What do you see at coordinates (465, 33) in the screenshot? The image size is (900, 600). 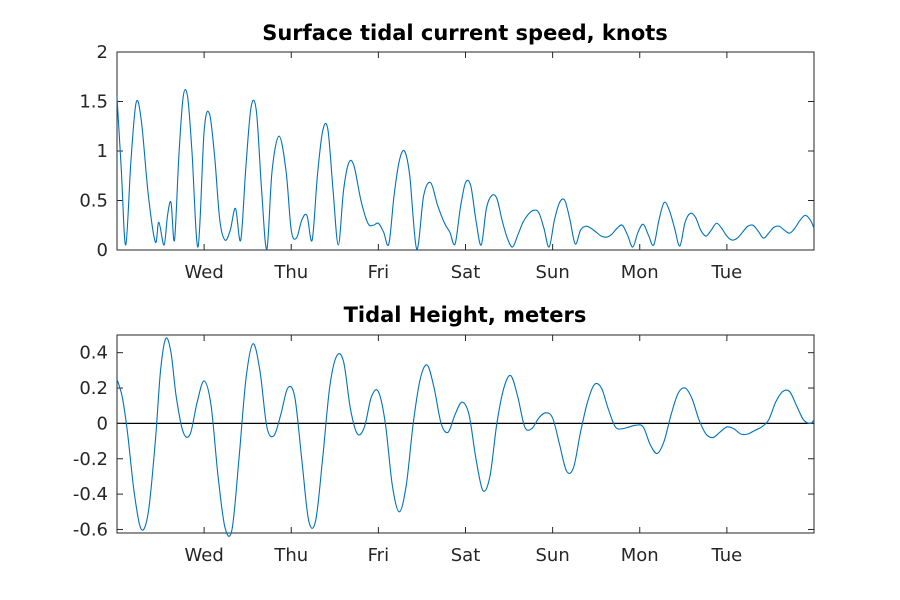 I see `current-speed-title: Surface tidal current speed, knots` at bounding box center [465, 33].